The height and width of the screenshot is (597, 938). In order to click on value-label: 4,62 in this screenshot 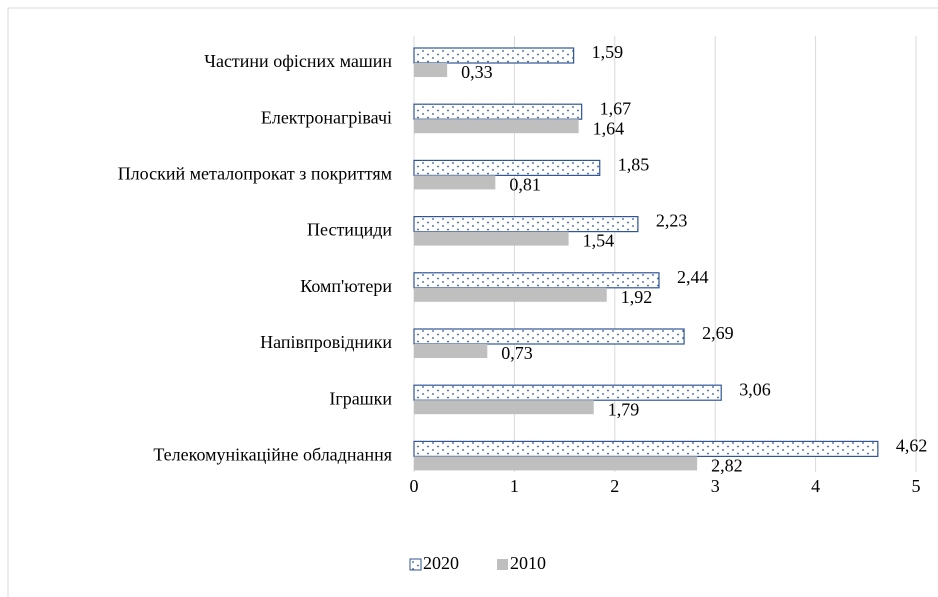, I will do `click(912, 446)`.